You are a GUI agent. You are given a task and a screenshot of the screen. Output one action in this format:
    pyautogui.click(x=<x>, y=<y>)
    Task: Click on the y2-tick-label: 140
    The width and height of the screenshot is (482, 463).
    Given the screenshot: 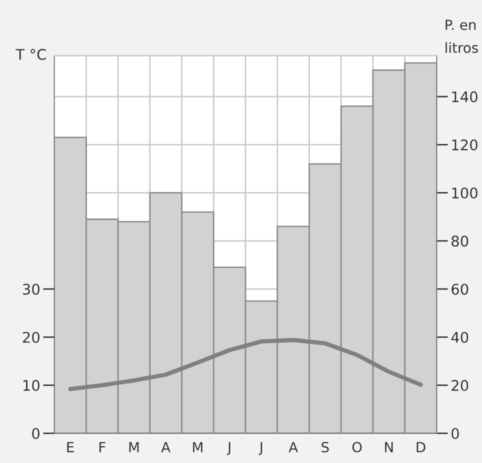 What is the action you would take?
    pyautogui.click(x=465, y=96)
    